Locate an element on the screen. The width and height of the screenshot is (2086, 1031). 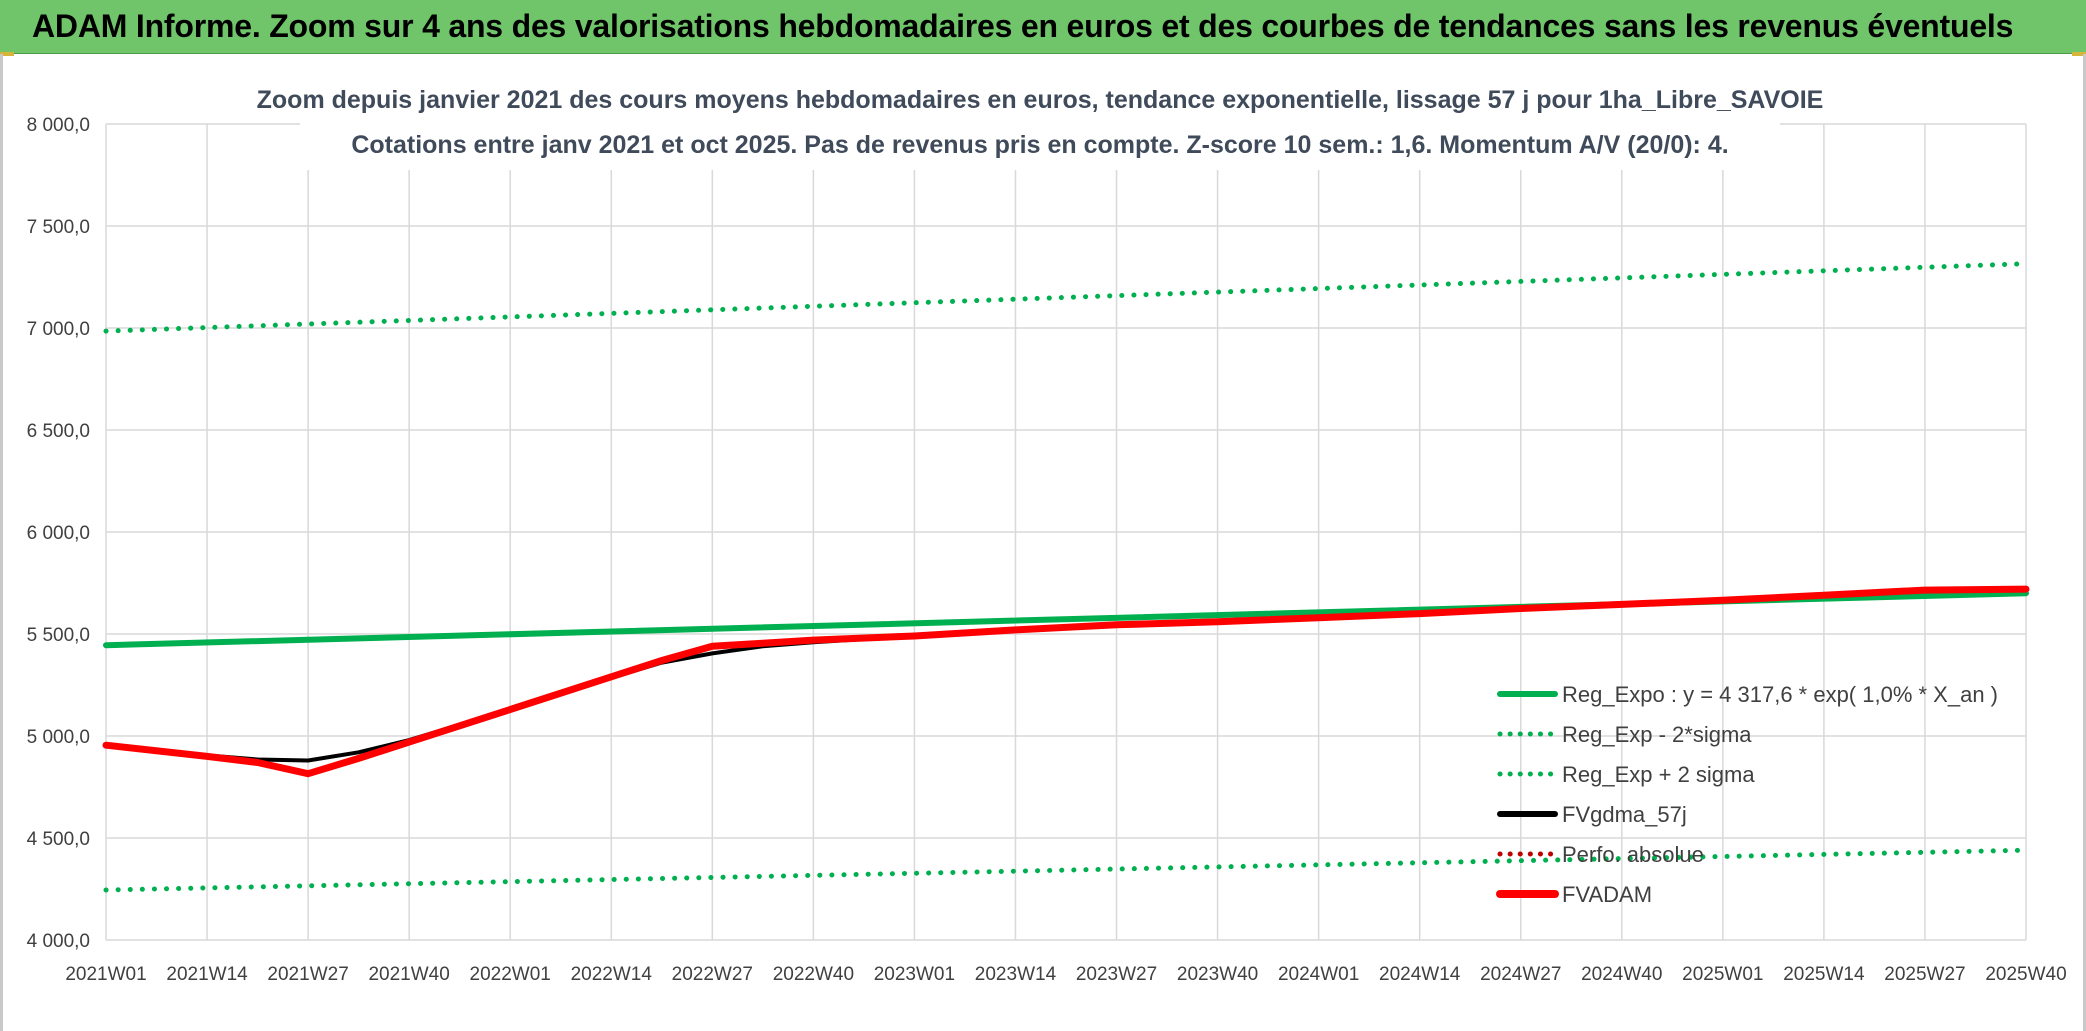
x-tick-label: 2024W14 is located at coordinates (1420, 974).